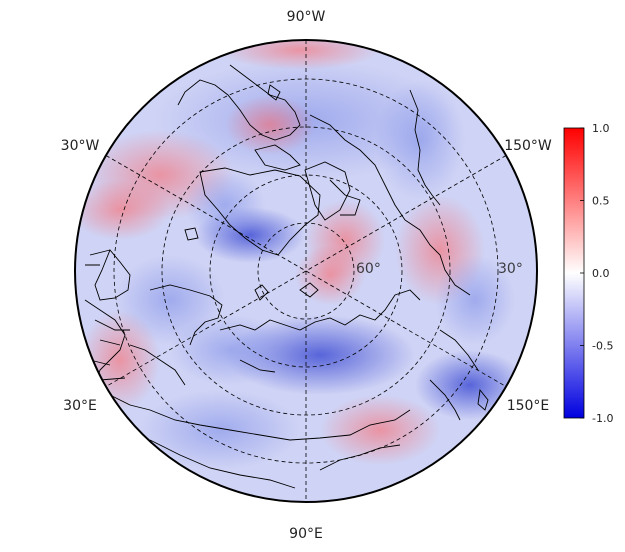  I want to click on lon-label-90w: 90°W, so click(306, 17).